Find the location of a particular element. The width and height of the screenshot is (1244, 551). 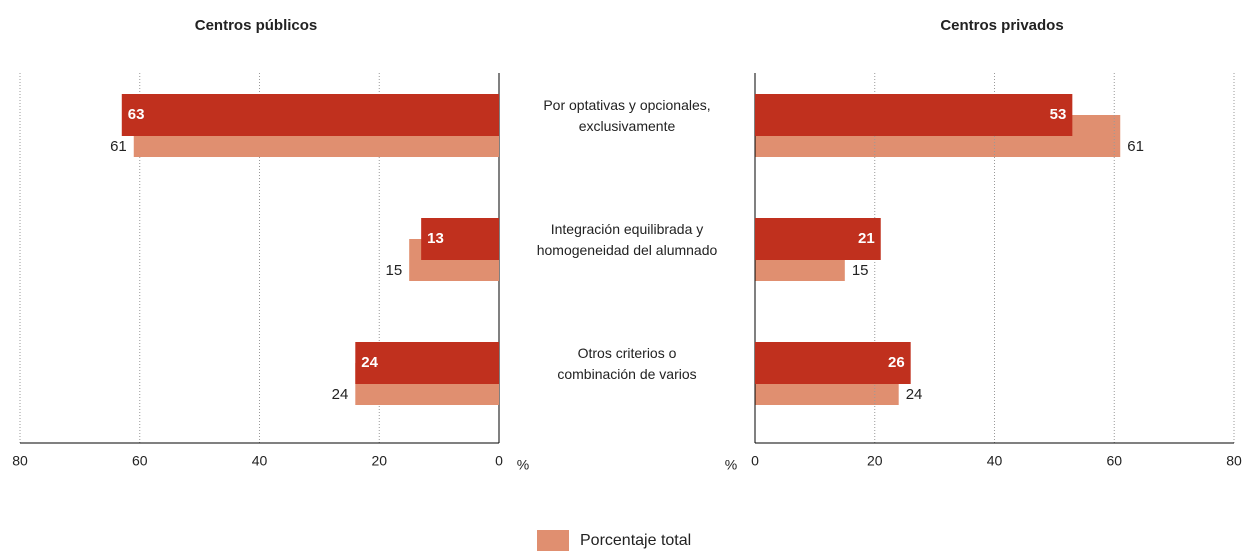

value-label: 63 is located at coordinates (136, 114).